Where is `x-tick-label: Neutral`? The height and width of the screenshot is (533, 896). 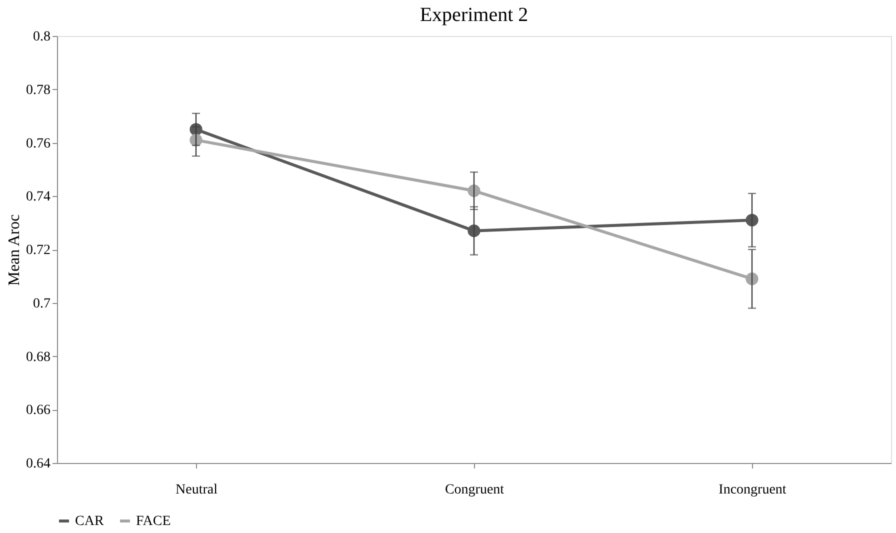
x-tick-label: Neutral is located at coordinates (197, 490).